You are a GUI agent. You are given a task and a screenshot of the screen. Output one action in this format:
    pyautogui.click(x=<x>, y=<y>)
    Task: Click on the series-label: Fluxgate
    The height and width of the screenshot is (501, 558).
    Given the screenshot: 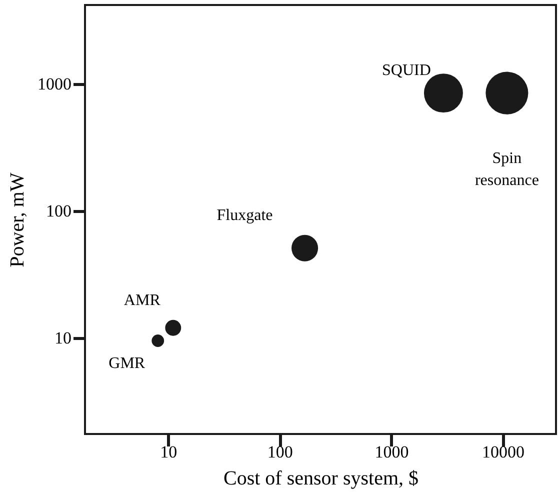 What is the action you would take?
    pyautogui.click(x=244, y=215)
    